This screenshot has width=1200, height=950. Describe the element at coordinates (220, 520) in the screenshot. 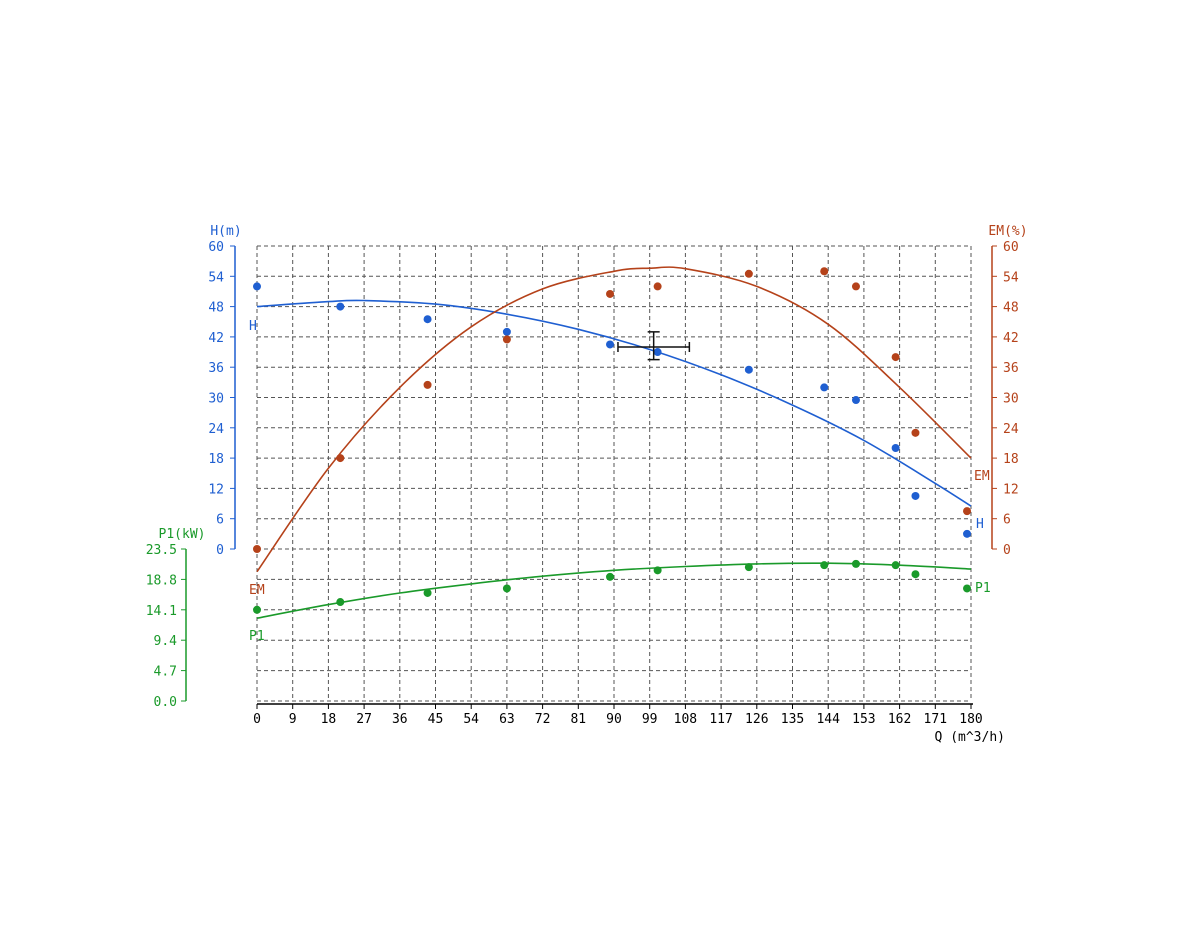

I see `h-tick-label: 6` at that location.